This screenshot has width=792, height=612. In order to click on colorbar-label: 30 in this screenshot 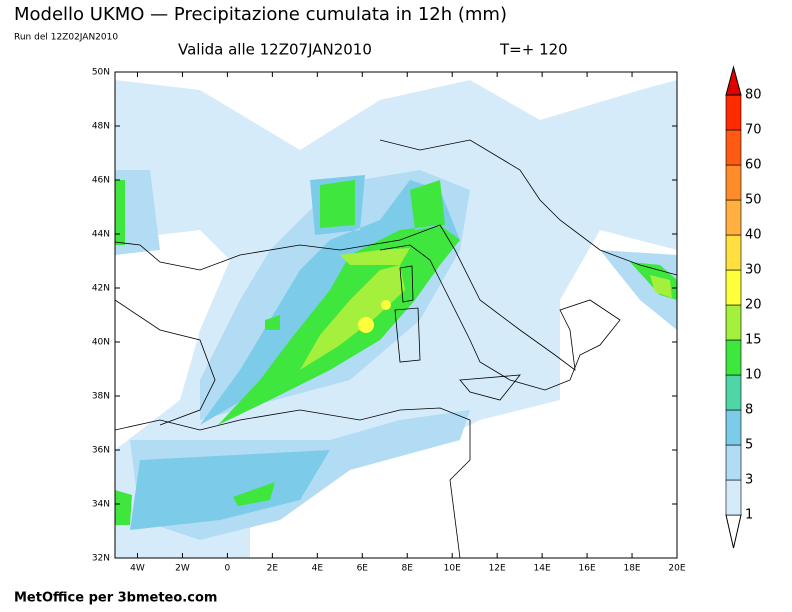, I will do `click(753, 270)`.